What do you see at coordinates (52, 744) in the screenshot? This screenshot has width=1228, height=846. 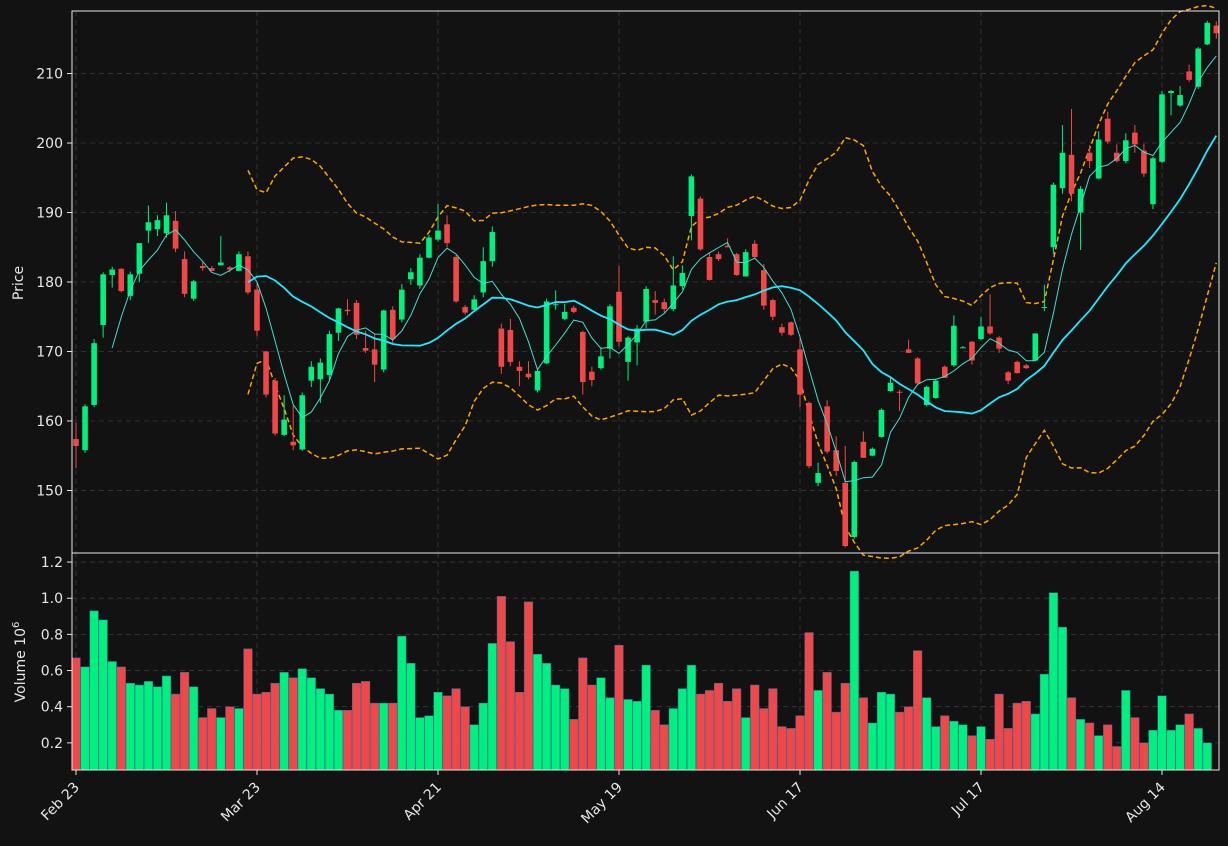 I see `volume-tick-label: 0.2` at bounding box center [52, 744].